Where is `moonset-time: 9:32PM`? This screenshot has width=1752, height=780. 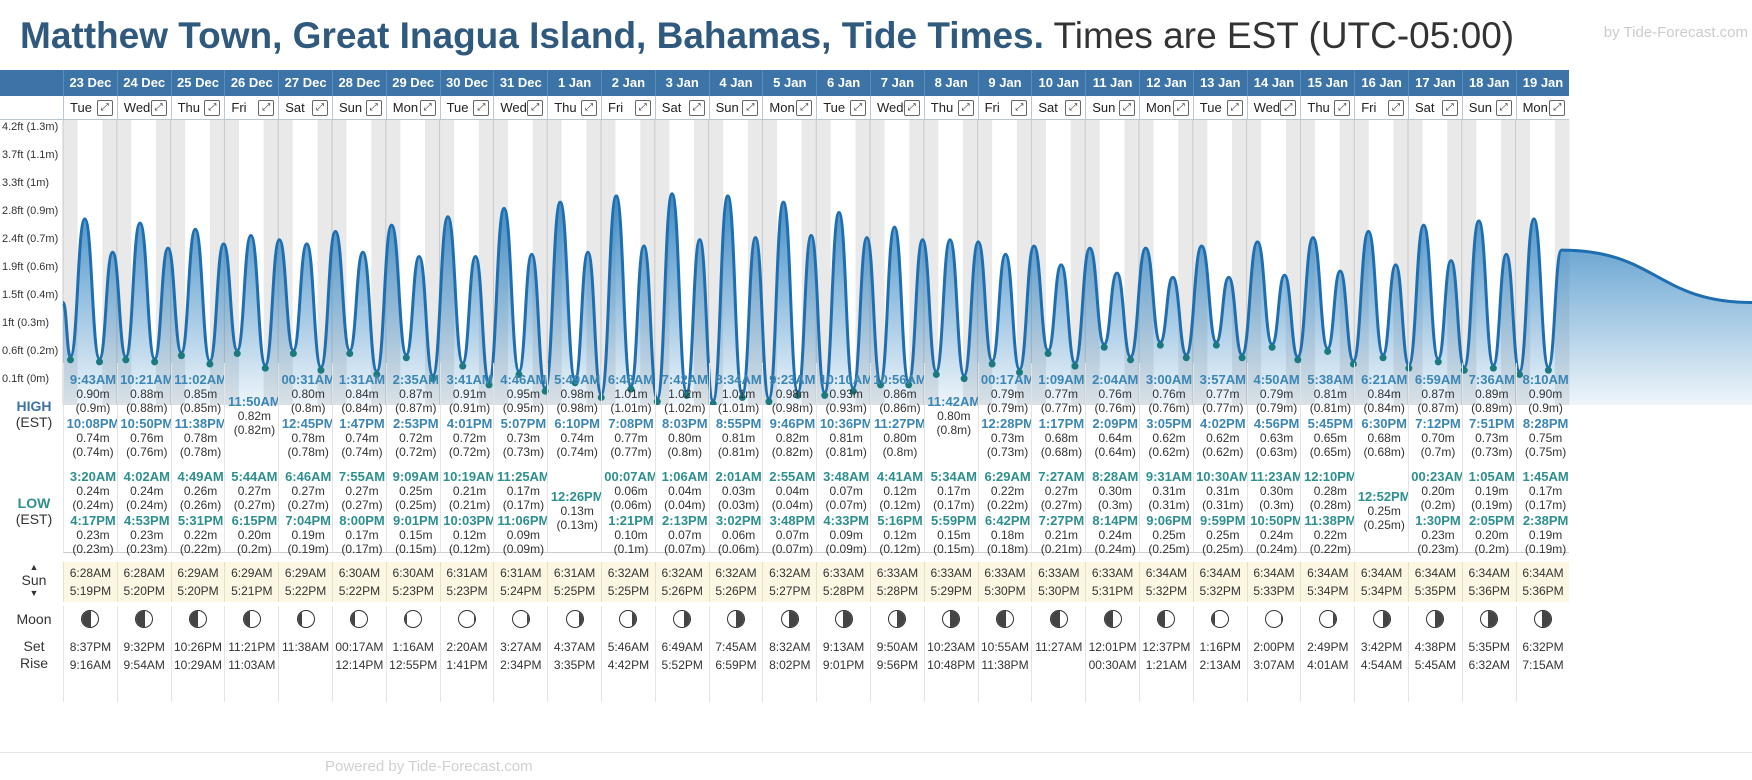
moonset-time: 9:32PM is located at coordinates (144, 647).